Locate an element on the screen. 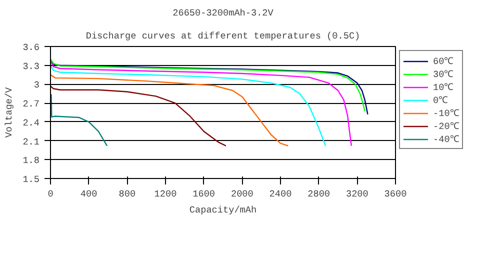 This screenshot has width=491, height=265. chart-subtitle: Discharge curves at different temperatures (0.5C) is located at coordinates (223, 36).